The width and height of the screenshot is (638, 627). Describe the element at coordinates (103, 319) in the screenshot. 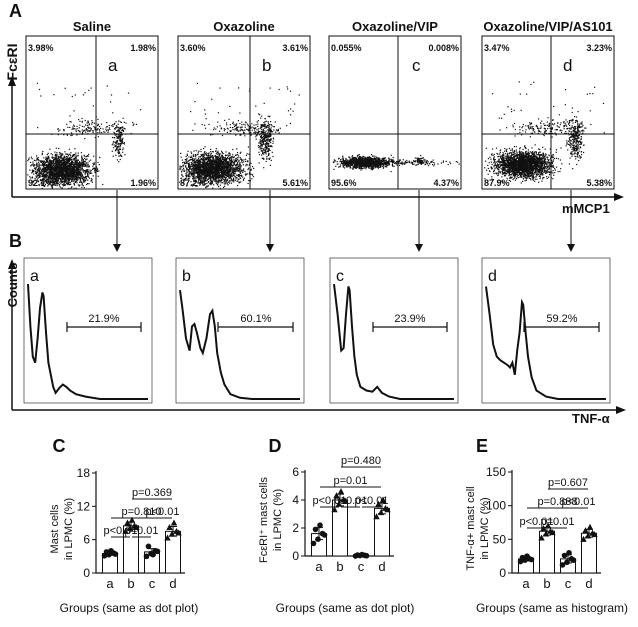

I see `gate-percentage: 21.9%` at that location.